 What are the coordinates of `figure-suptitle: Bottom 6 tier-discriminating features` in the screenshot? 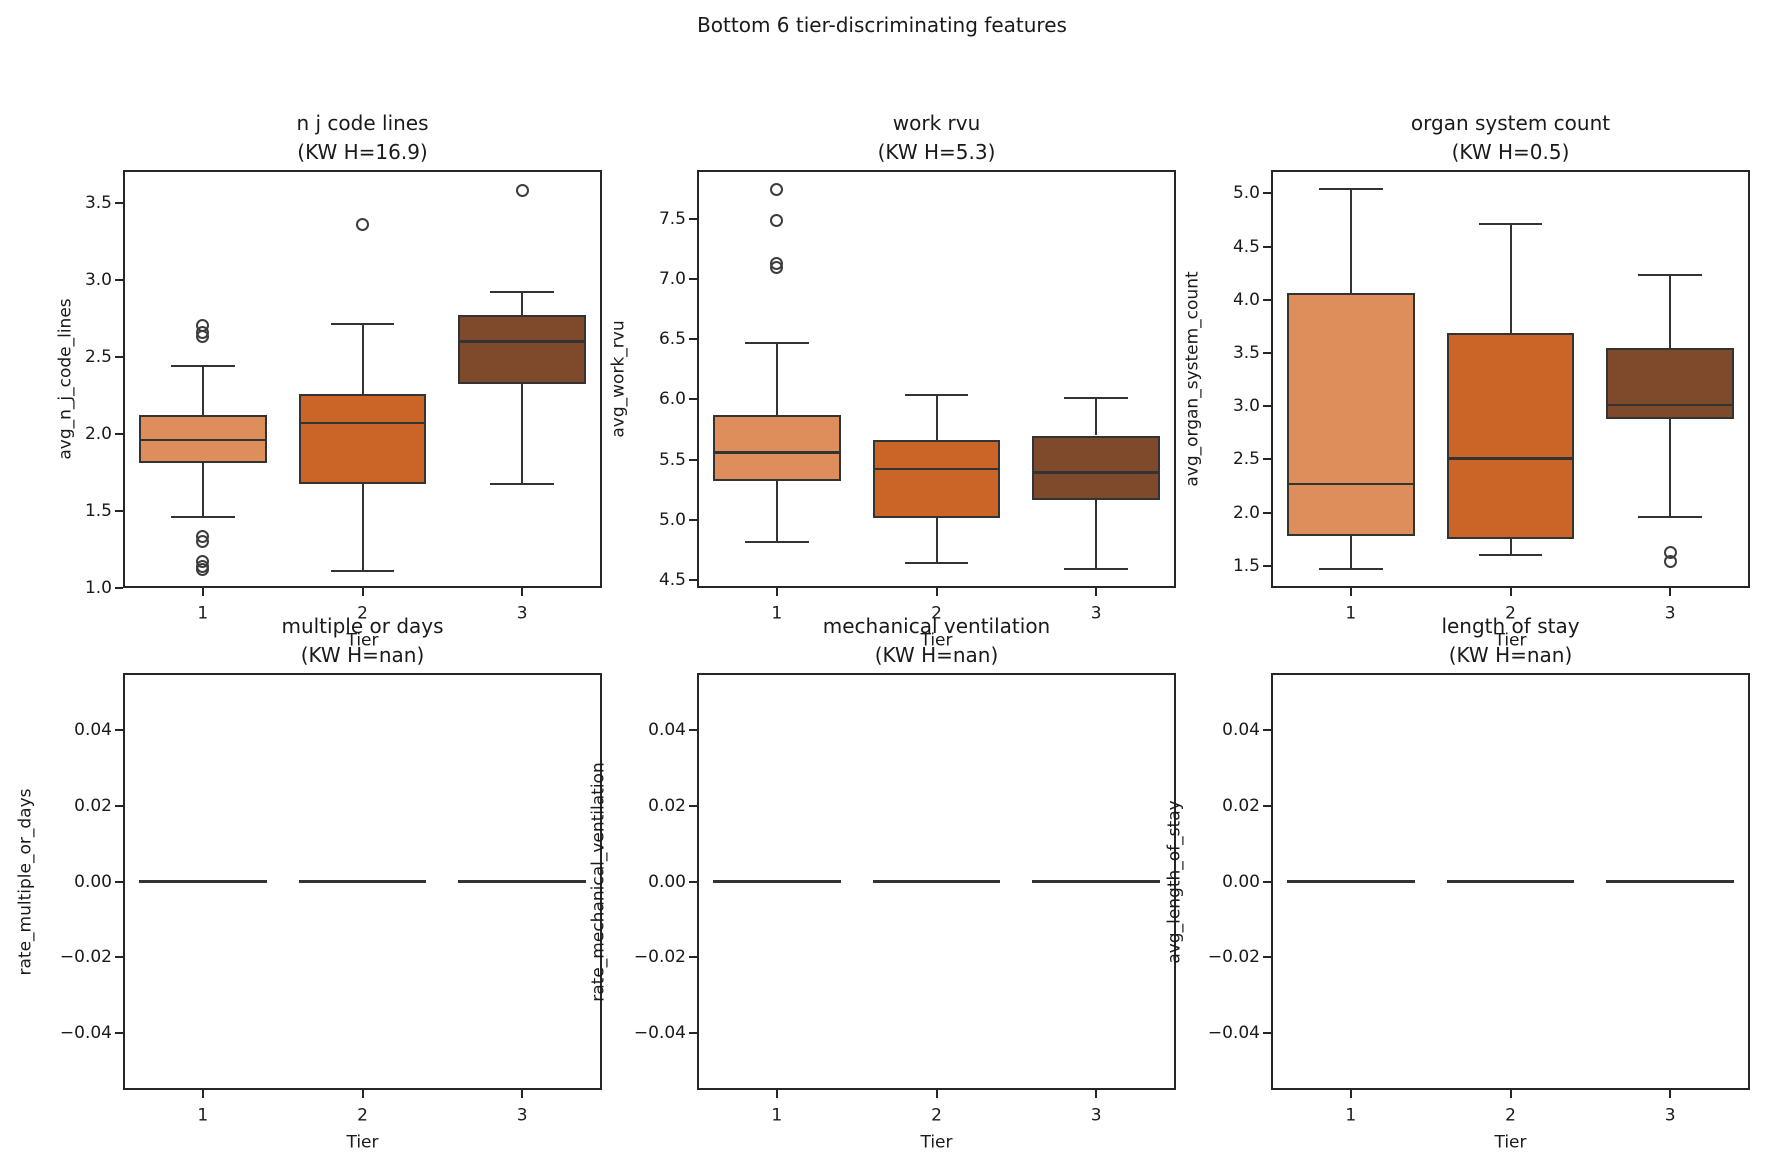 It's located at (882, 25).